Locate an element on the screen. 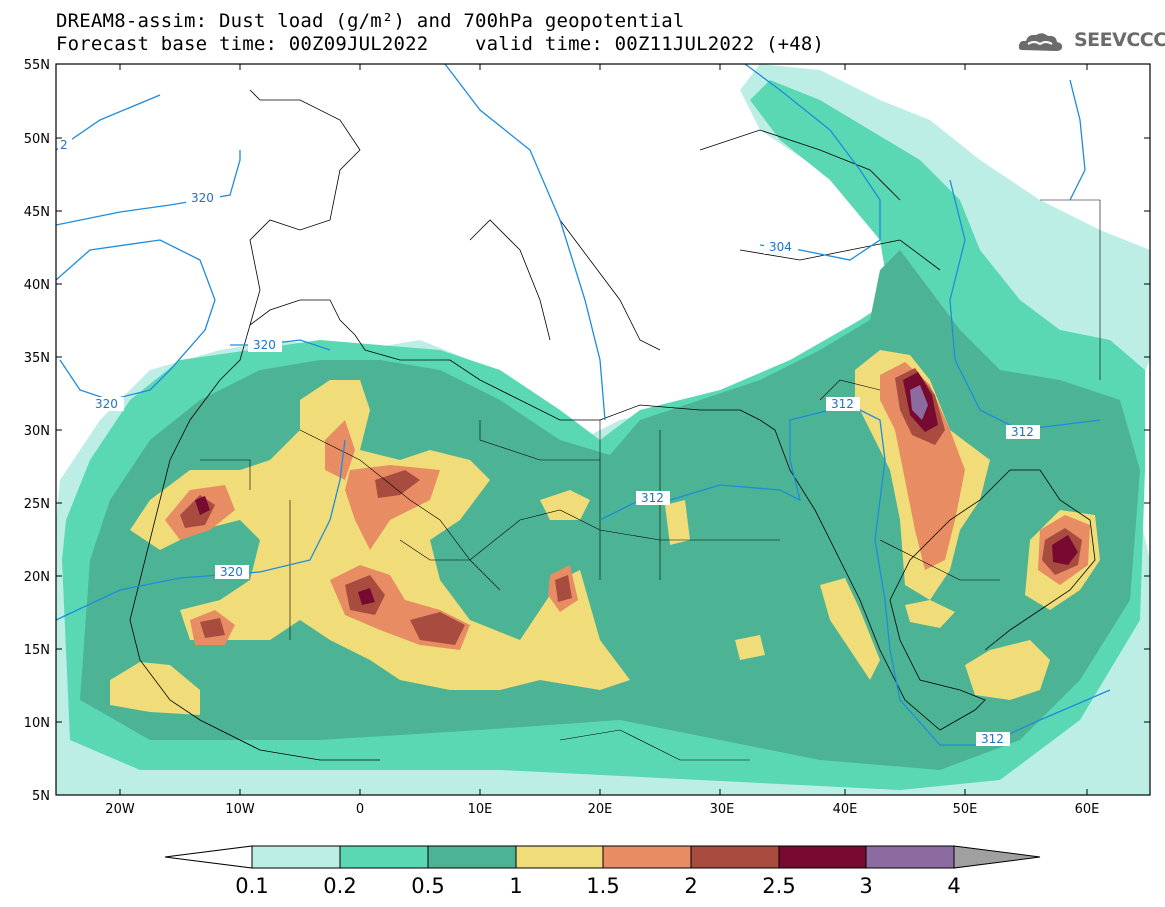 This screenshot has height=907, width=1165. lat-tick-label: 25N is located at coordinates (37, 504).